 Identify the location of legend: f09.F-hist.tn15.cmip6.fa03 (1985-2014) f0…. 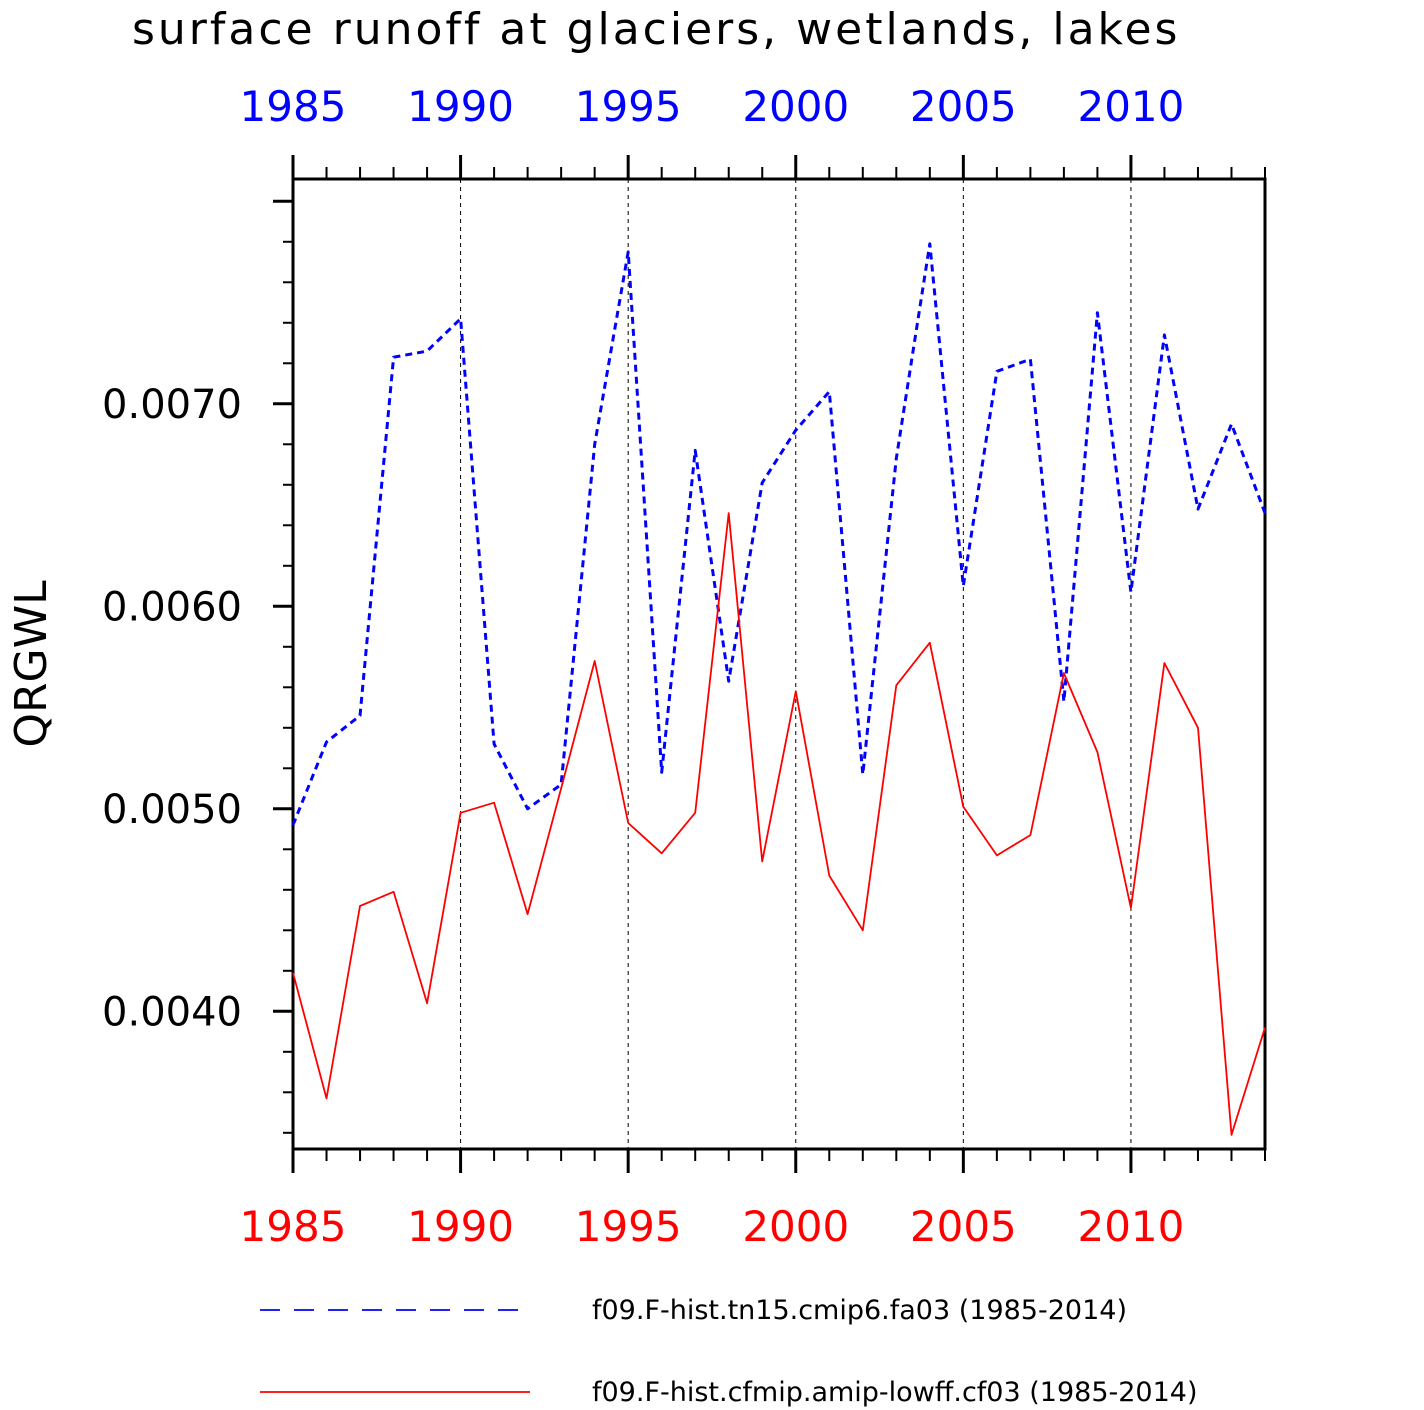
(728, 1351).